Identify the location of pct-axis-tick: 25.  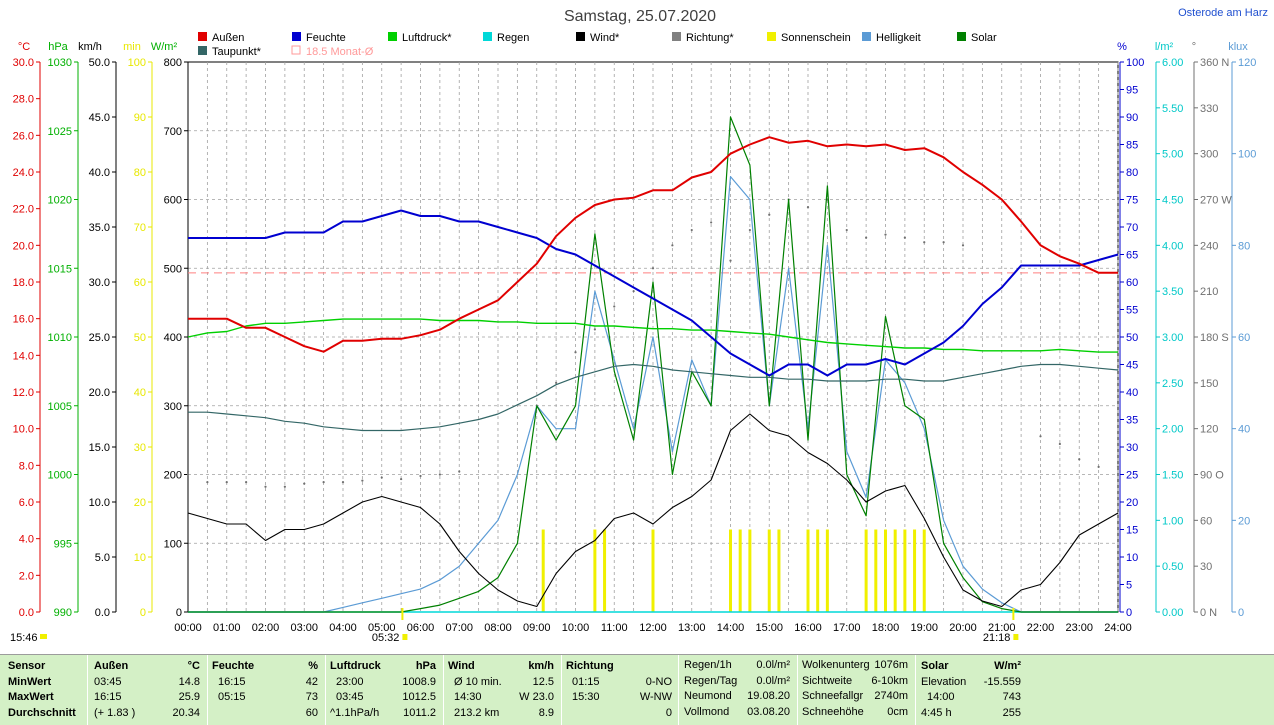
(1132, 476).